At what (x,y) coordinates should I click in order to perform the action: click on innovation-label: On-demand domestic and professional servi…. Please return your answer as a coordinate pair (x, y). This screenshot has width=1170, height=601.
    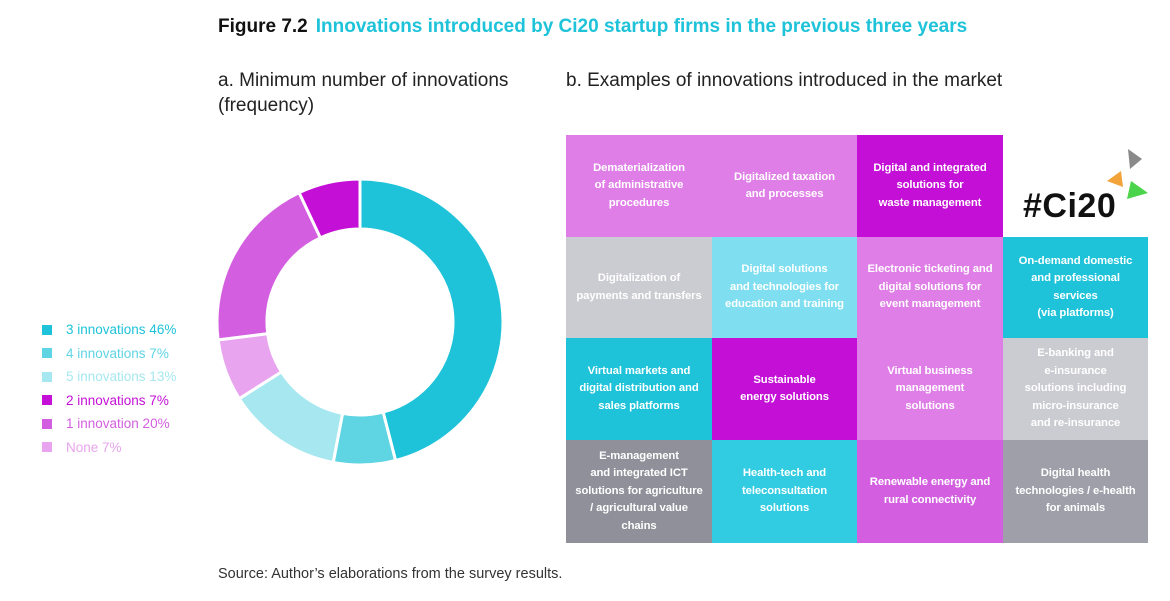
    Looking at the image, I should click on (1075, 287).